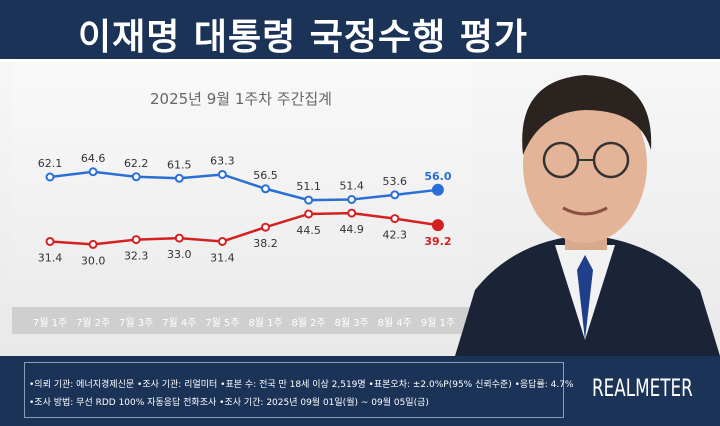 The height and width of the screenshot is (426, 720). Describe the element at coordinates (179, 164) in the screenshot. I see `data-label: 61.5` at that location.